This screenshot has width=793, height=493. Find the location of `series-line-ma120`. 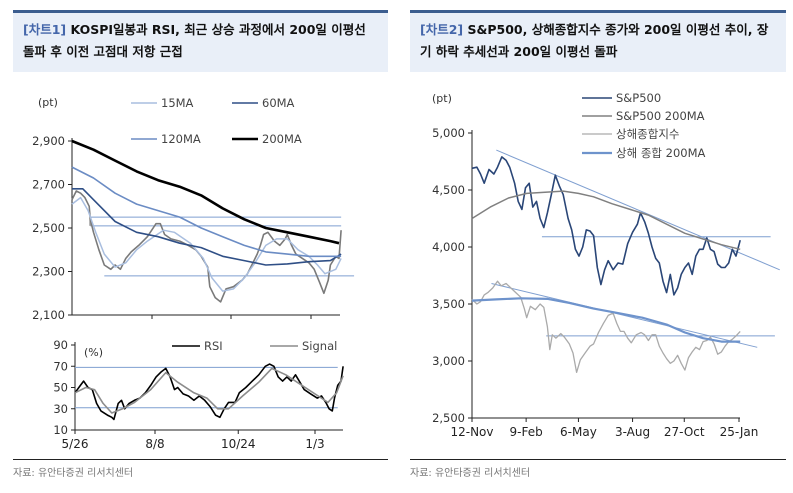

series-line-ma120 is located at coordinates (206, 212).